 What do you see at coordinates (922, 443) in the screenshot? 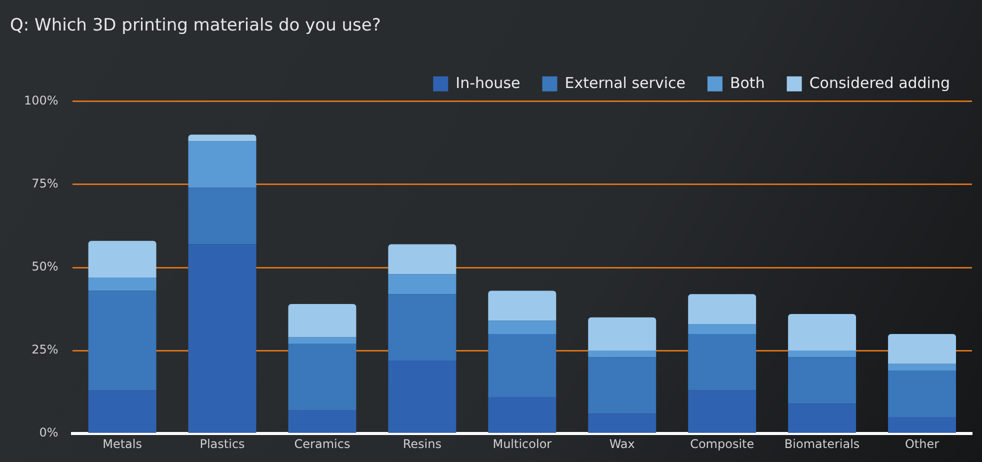
I see `x-tick-label: Other` at bounding box center [922, 443].